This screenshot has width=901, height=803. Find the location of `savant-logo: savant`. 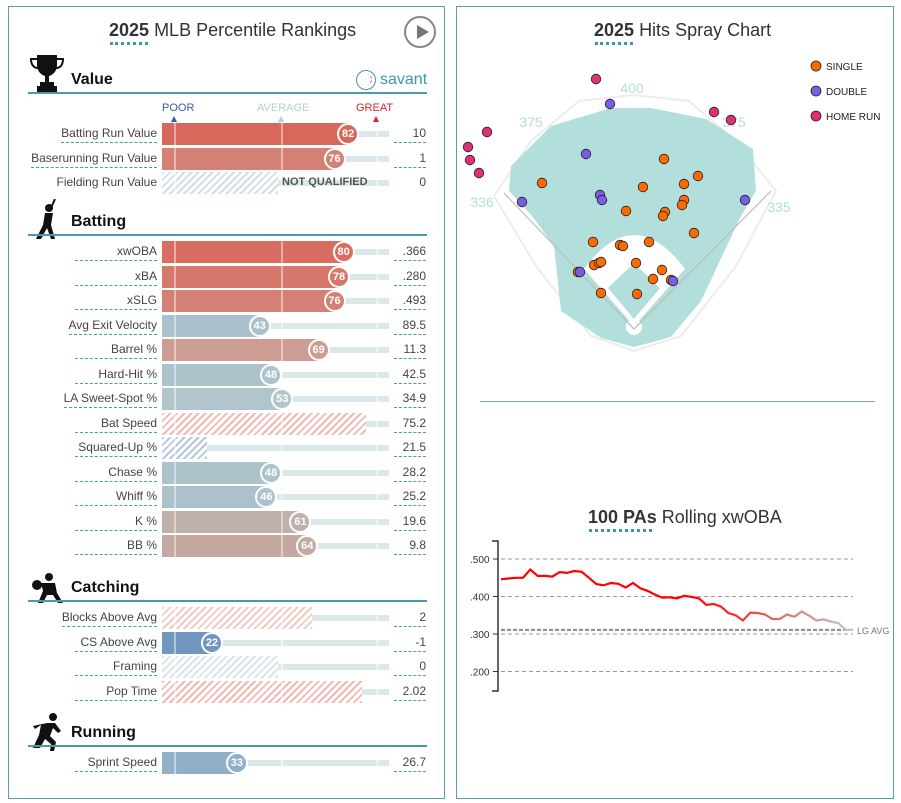

savant-logo: savant is located at coordinates (391, 80).